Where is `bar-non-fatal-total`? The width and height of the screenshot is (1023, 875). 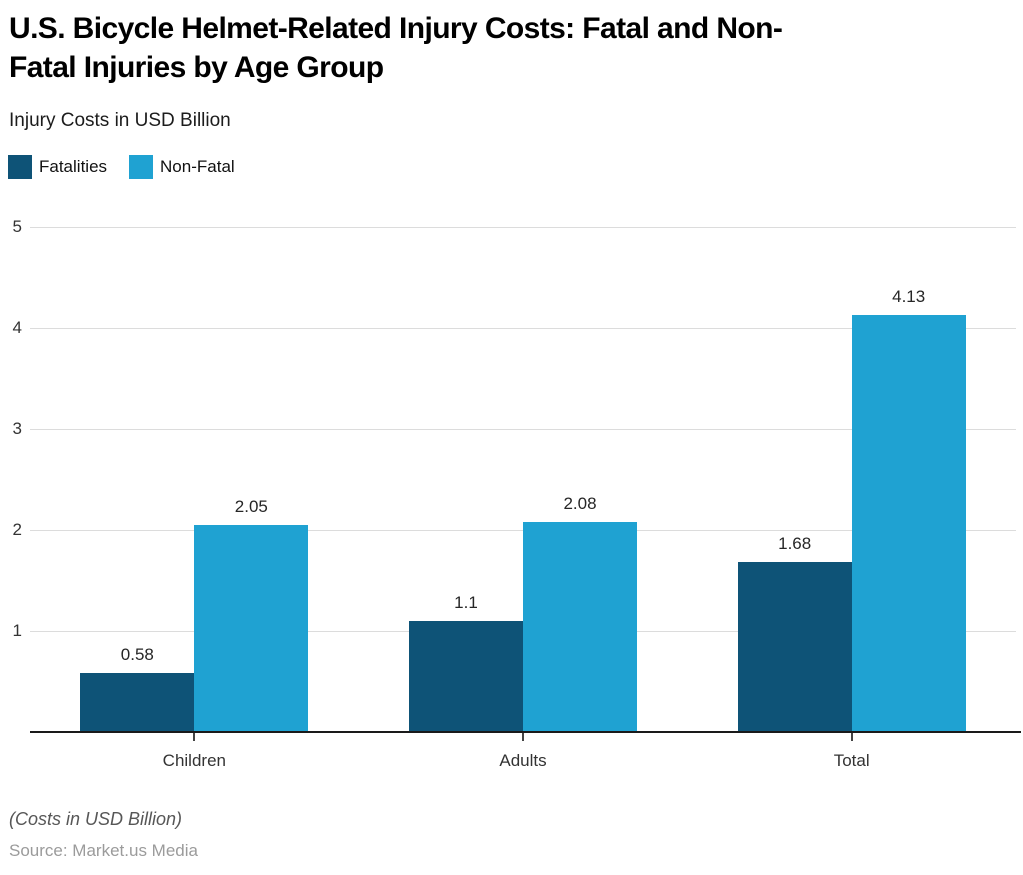
bar-non-fatal-total is located at coordinates (908, 523).